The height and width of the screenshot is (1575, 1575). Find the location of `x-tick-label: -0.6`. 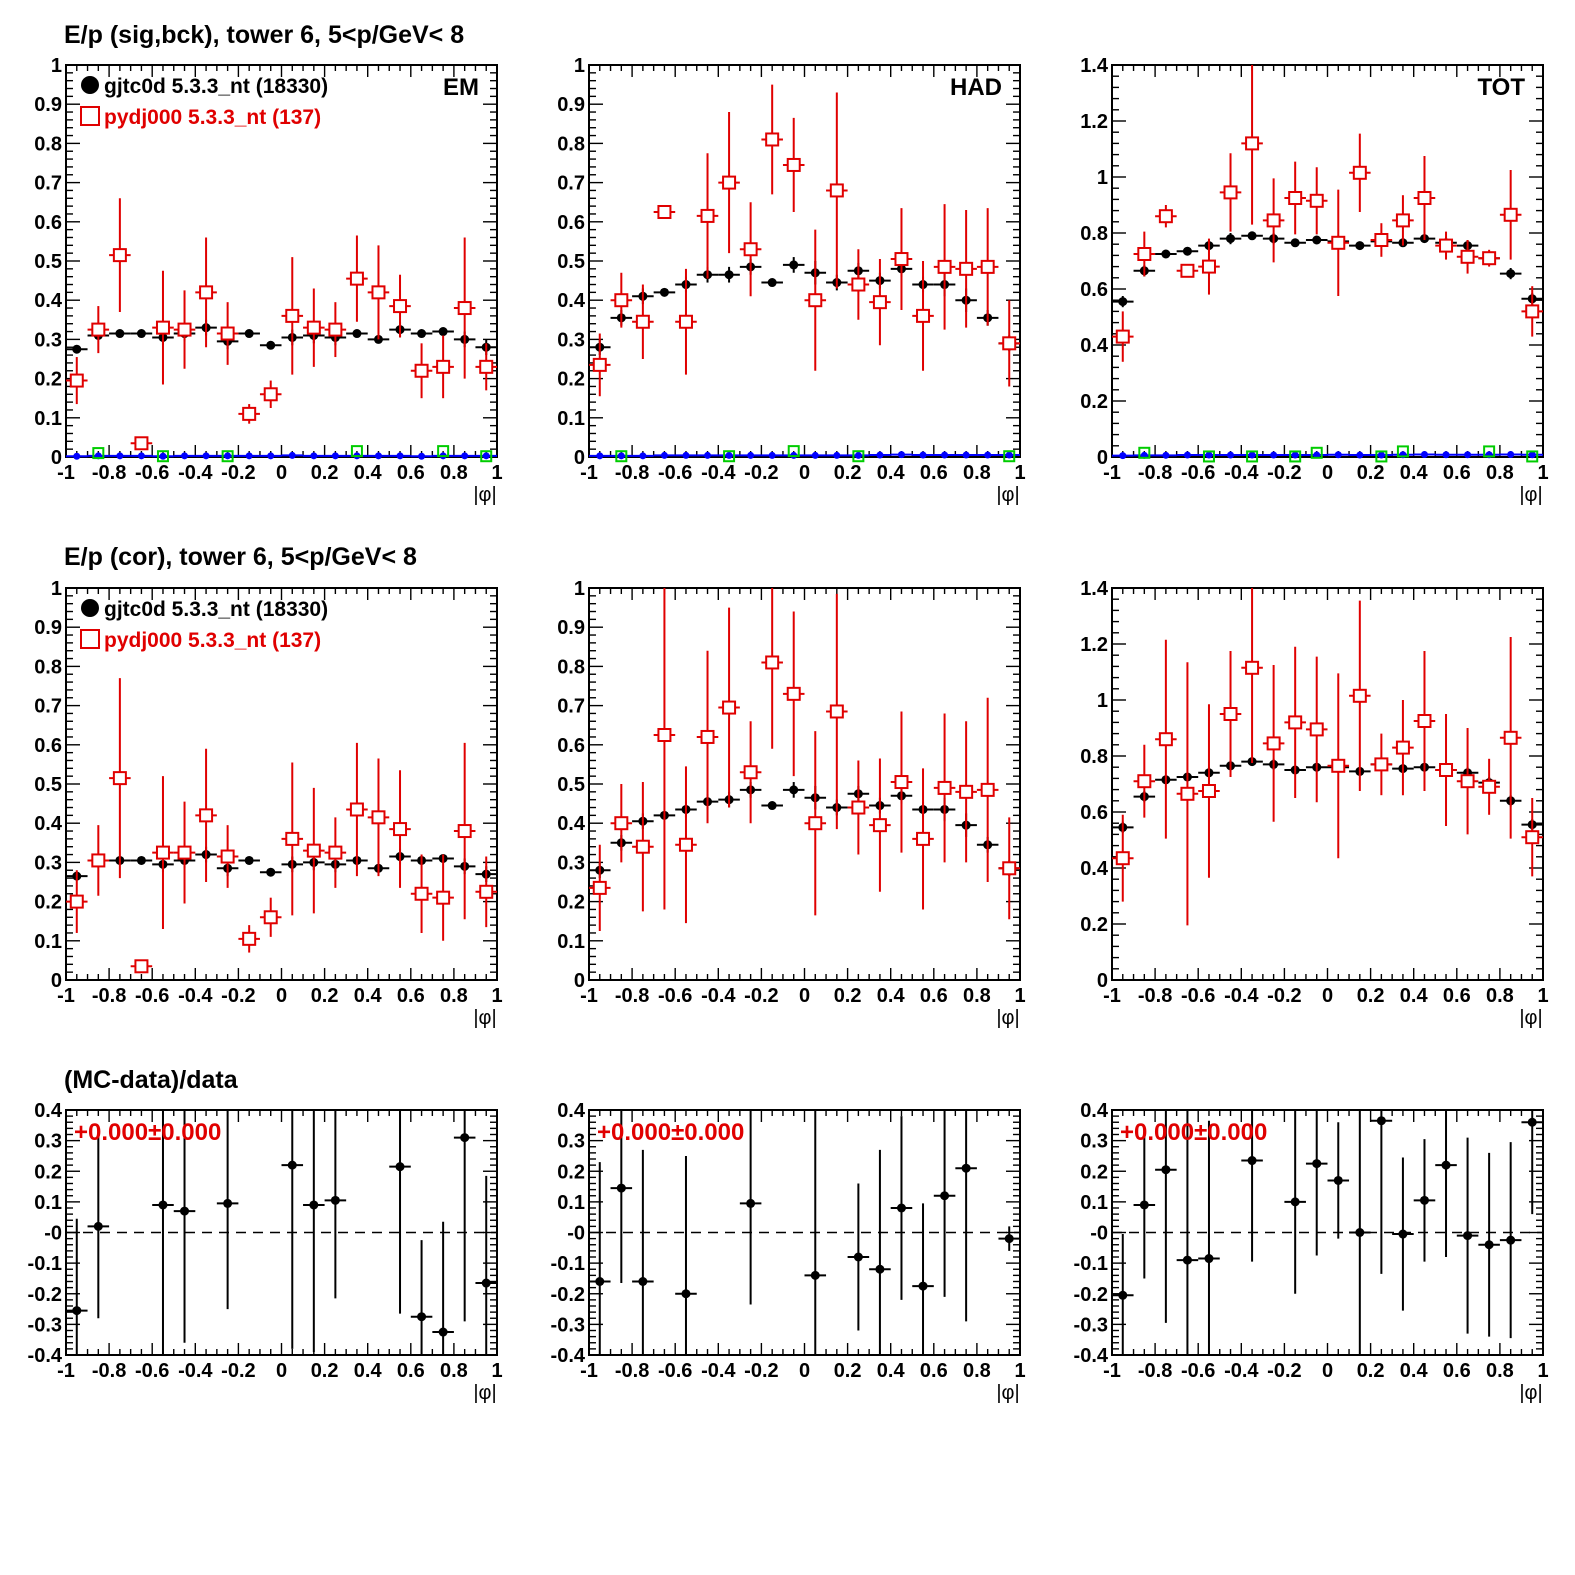

x-tick-label: -0.6 is located at coordinates (152, 996).